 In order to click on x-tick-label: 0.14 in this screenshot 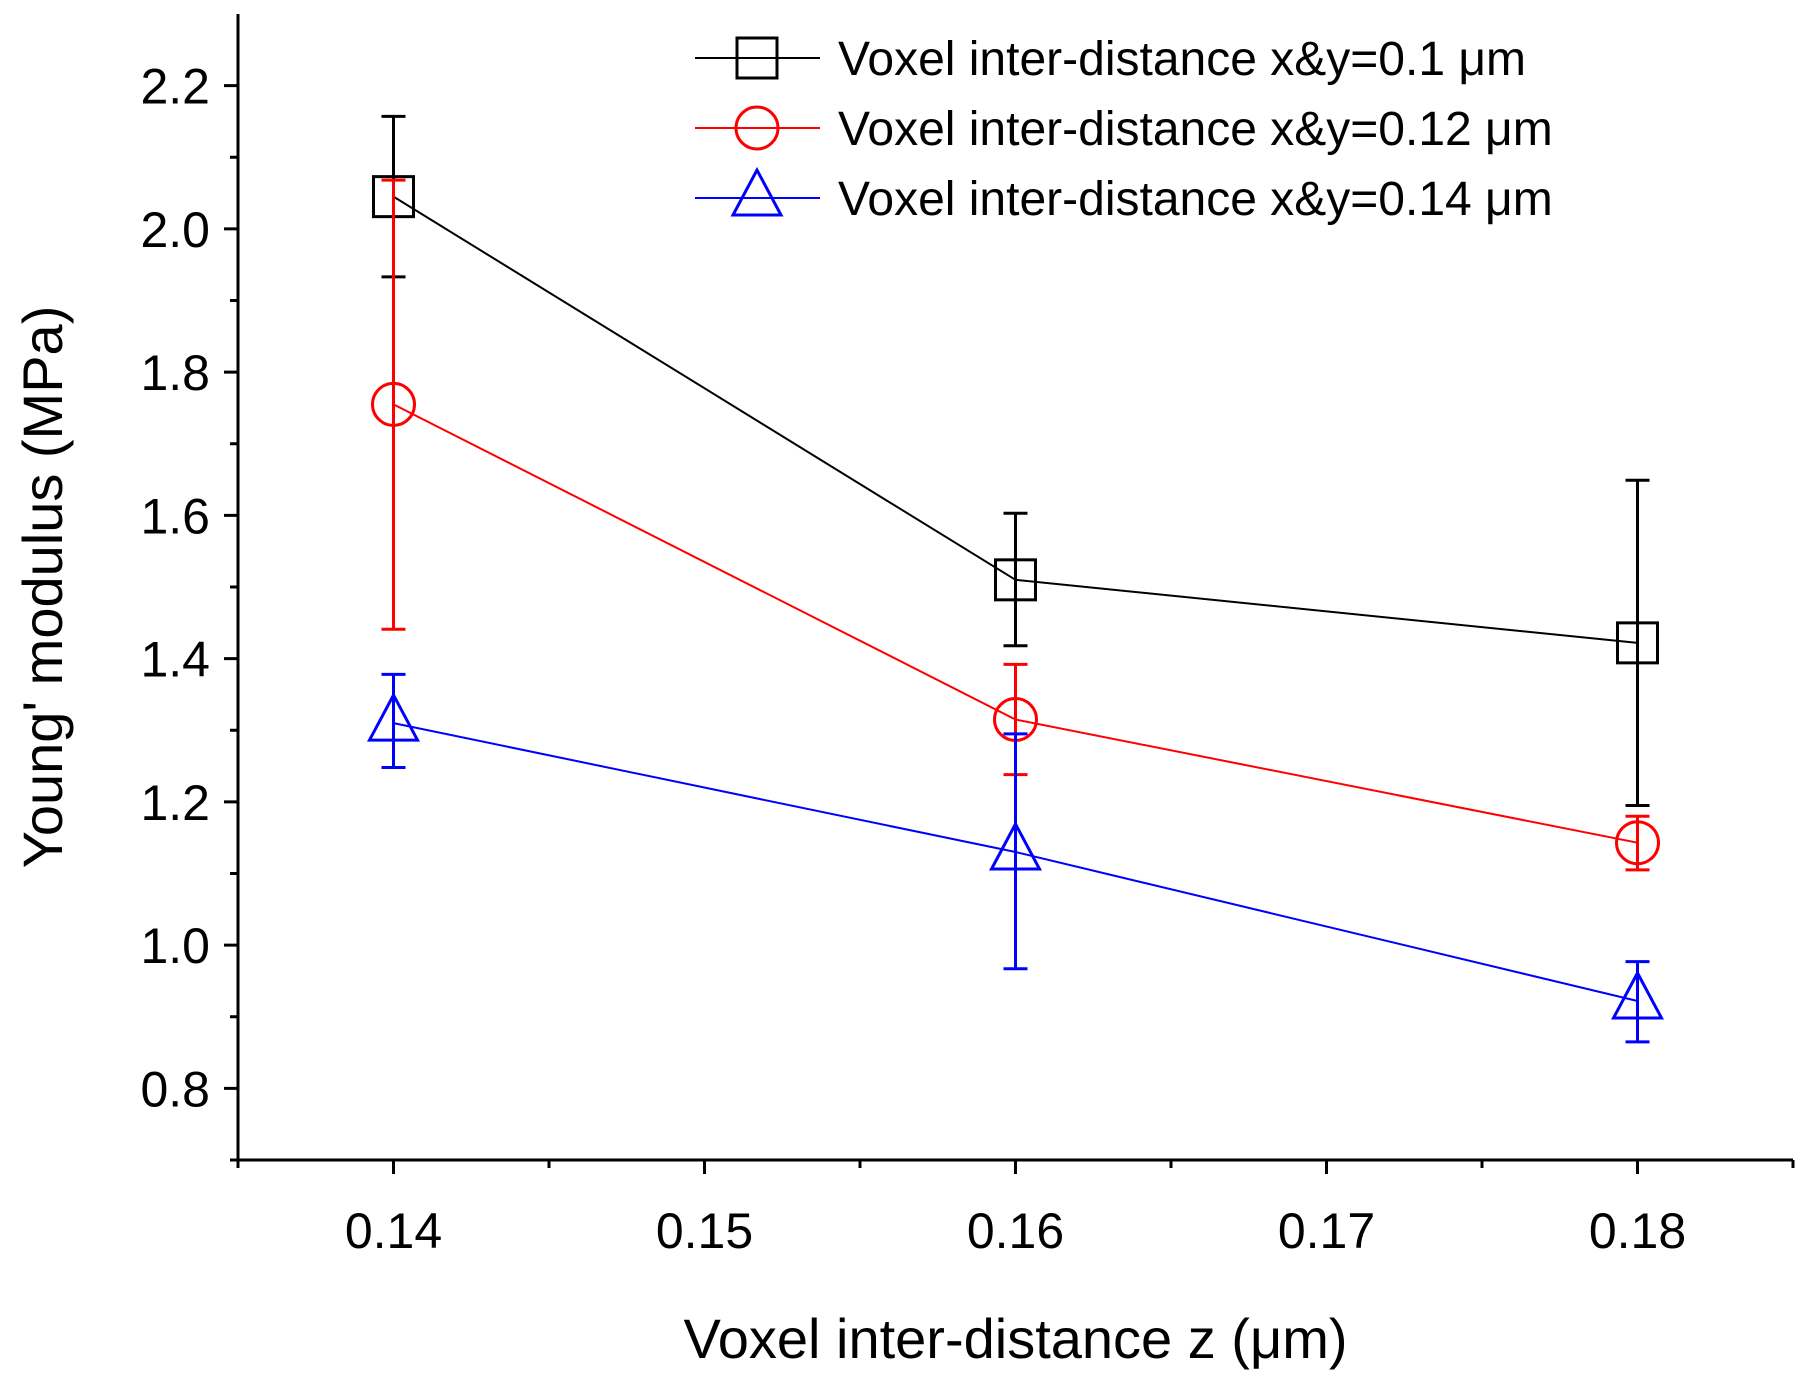, I will do `click(393, 1231)`.